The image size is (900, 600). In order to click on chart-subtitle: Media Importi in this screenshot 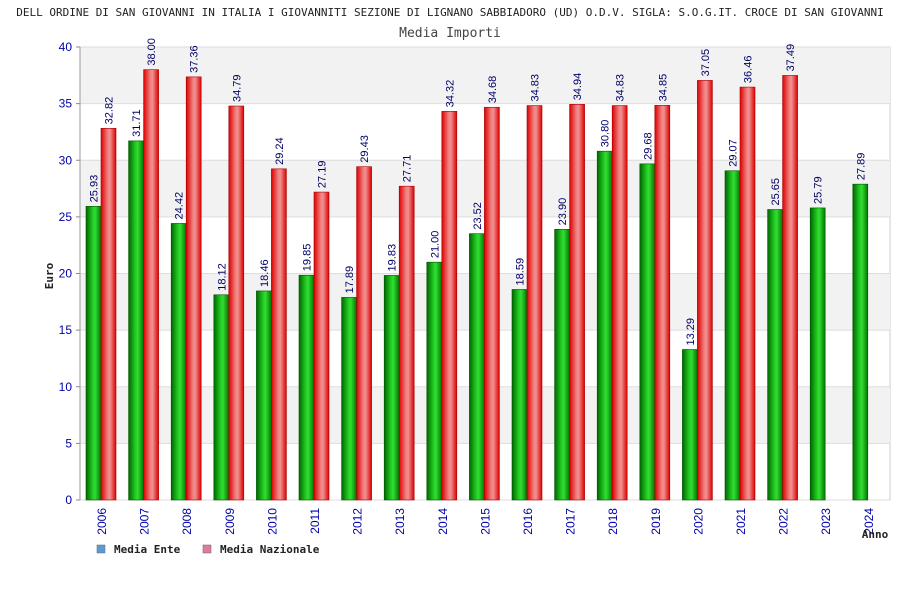, I will do `click(450, 33)`.